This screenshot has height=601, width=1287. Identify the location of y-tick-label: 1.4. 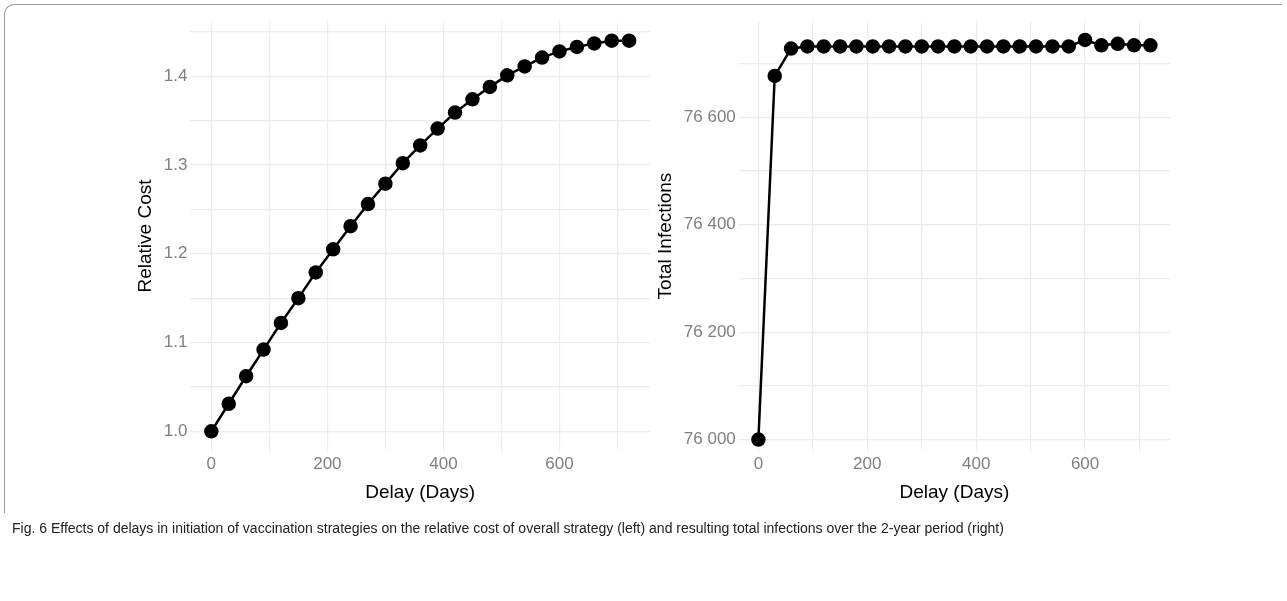
(175, 75).